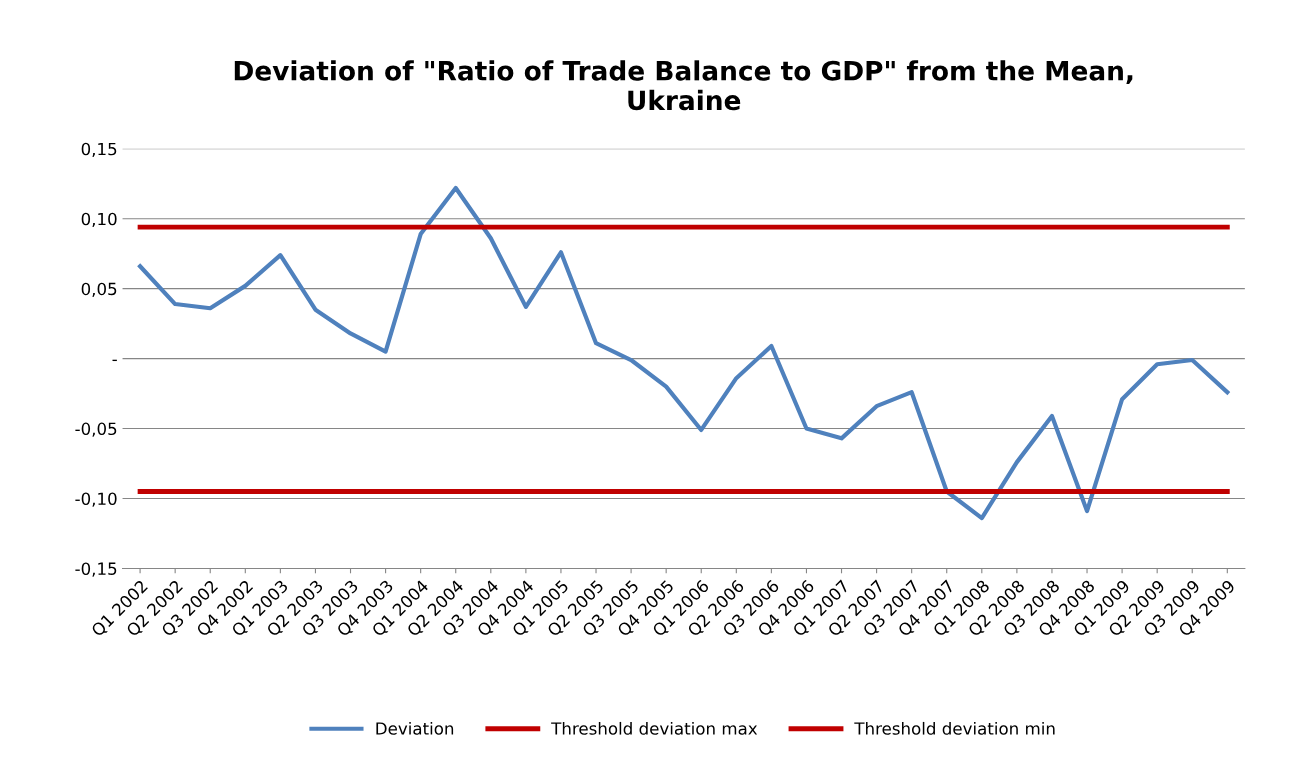 Image resolution: width=1290 pixels, height=763 pixels. I want to click on y-tick-label: 0,10, so click(99, 219).